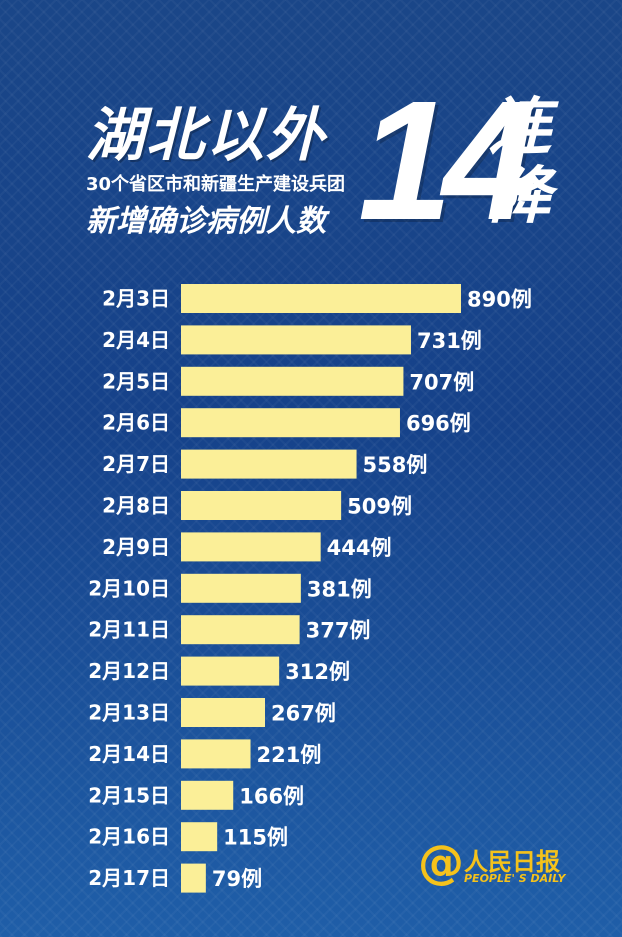 Image resolution: width=622 pixels, height=937 pixels. What do you see at coordinates (136, 340) in the screenshot?
I see `category-label: 2月4日` at bounding box center [136, 340].